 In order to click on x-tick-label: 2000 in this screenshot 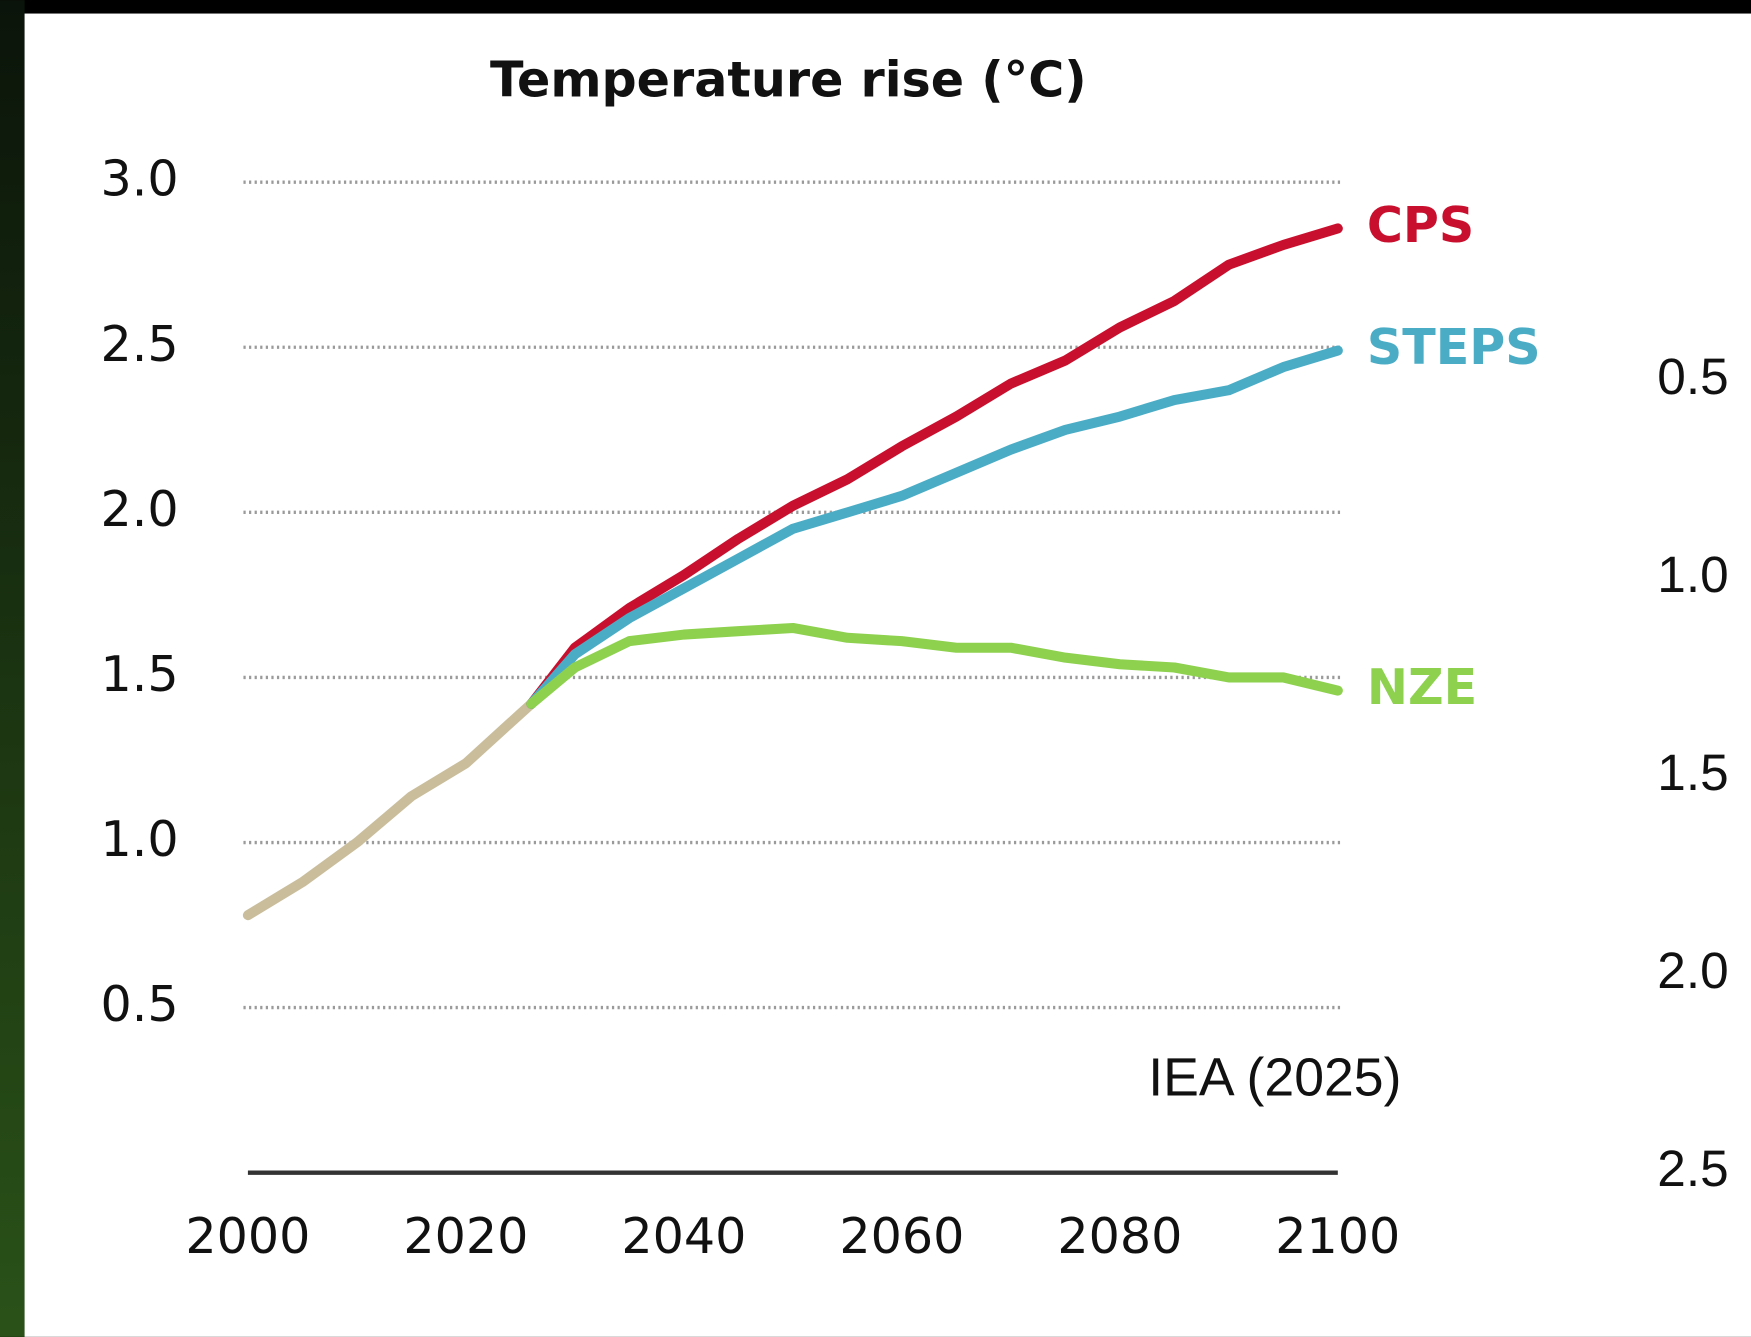, I will do `click(247, 1236)`.